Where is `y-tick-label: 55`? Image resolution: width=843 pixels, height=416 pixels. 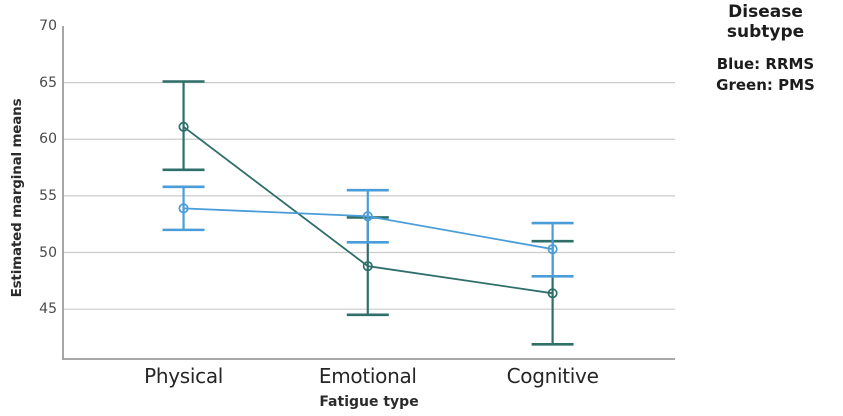
y-tick-label: 55 is located at coordinates (48, 195).